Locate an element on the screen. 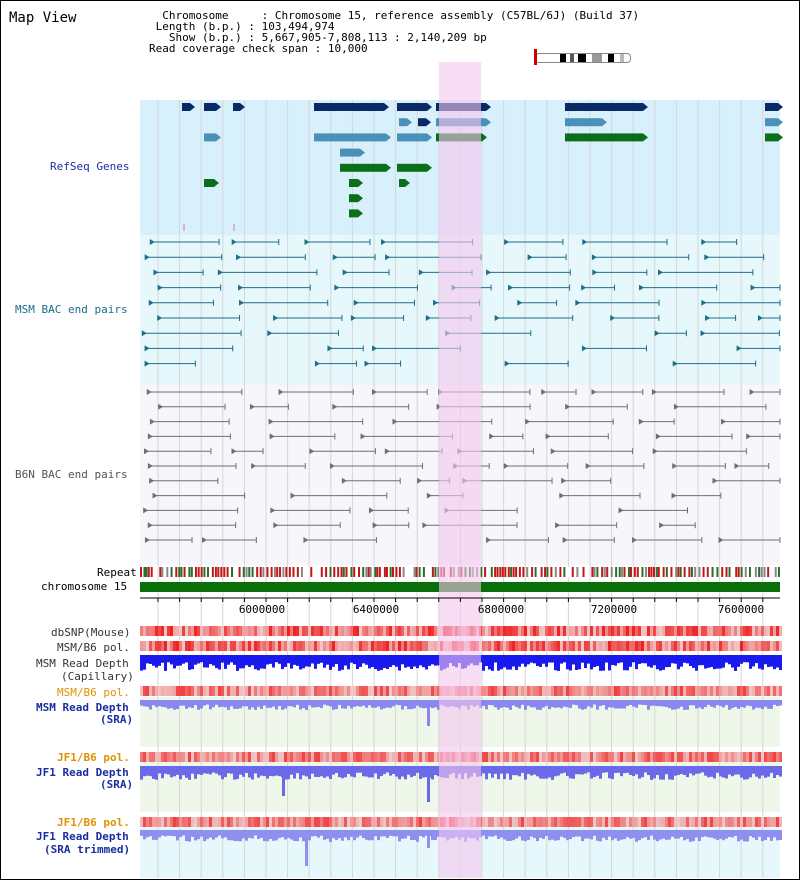 This screenshot has width=800, height=880. track-label-jf1-depth-sra: JF1 Read Depth is located at coordinates (82, 772).